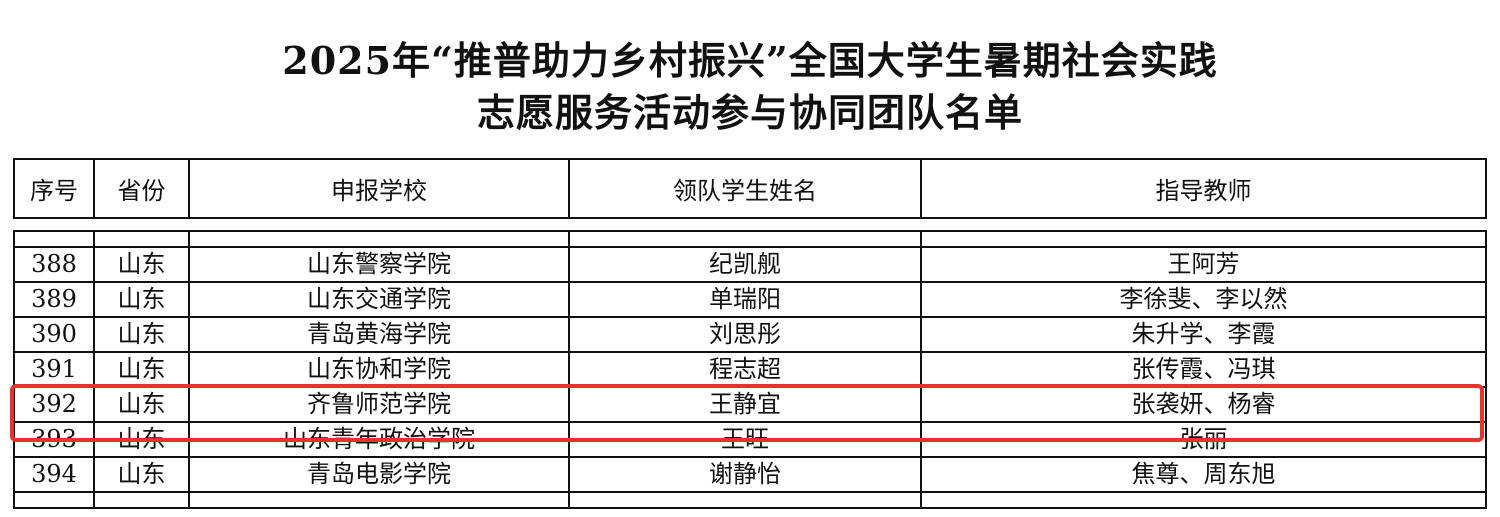 Image resolution: width=1500 pixels, height=517 pixels. Describe the element at coordinates (54, 369) in the screenshot. I see `cell-index: 391` at that location.